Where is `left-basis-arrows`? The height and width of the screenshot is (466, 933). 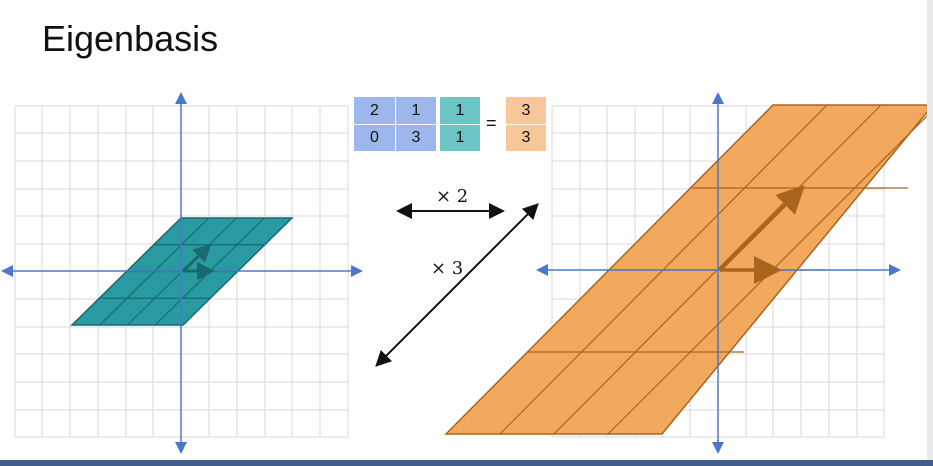
left-basis-arrows is located at coordinates (198, 261).